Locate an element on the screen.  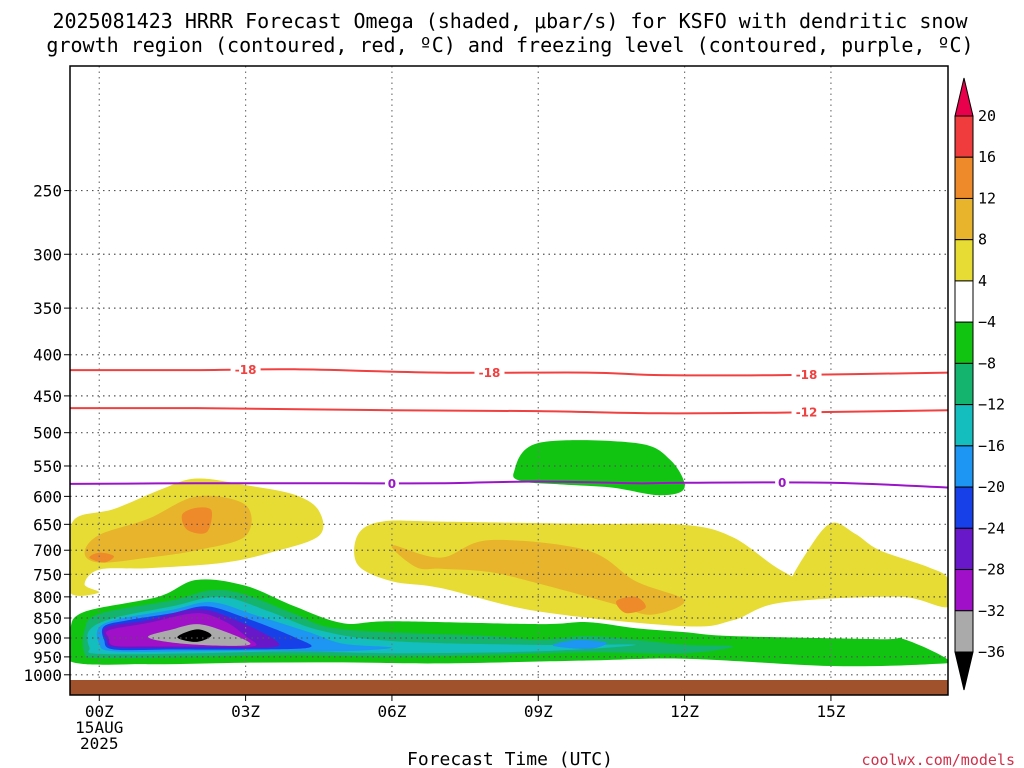
x-tick-label: 09Z is located at coordinates (538, 711).